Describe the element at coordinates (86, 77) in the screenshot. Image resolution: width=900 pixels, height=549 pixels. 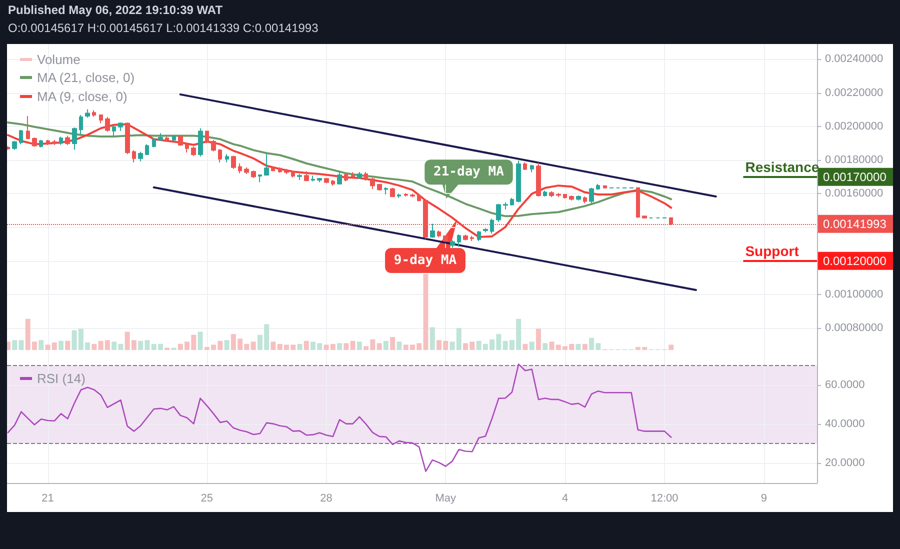
I see `legend-label: MA (21, close, 0)` at that location.